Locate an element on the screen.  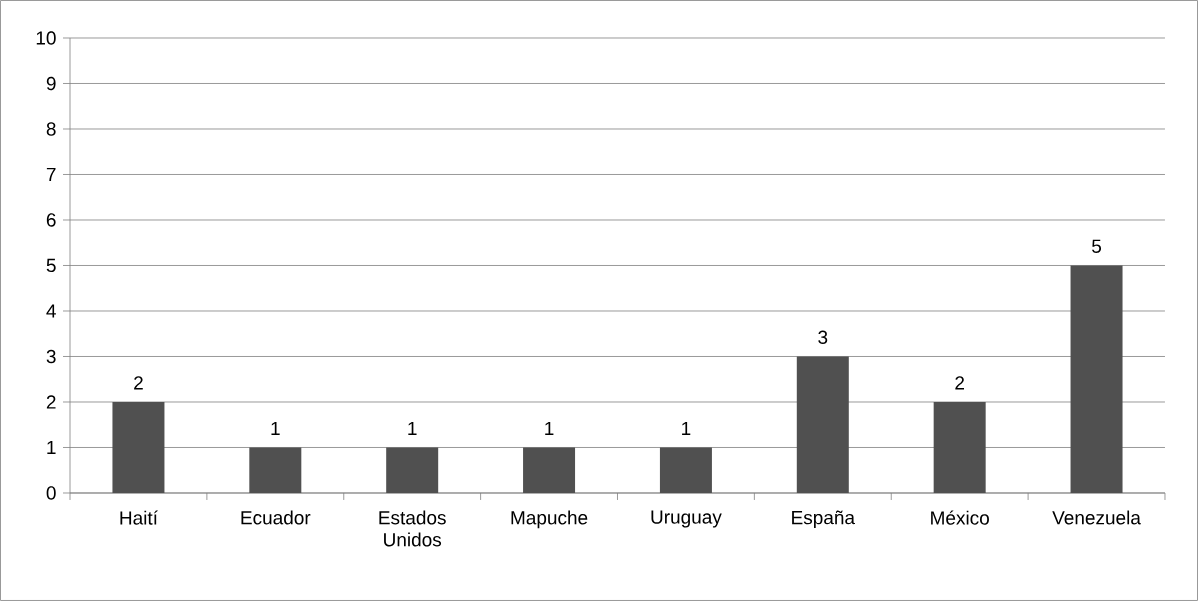
y-tick-label: 9 is located at coordinates (51, 83).